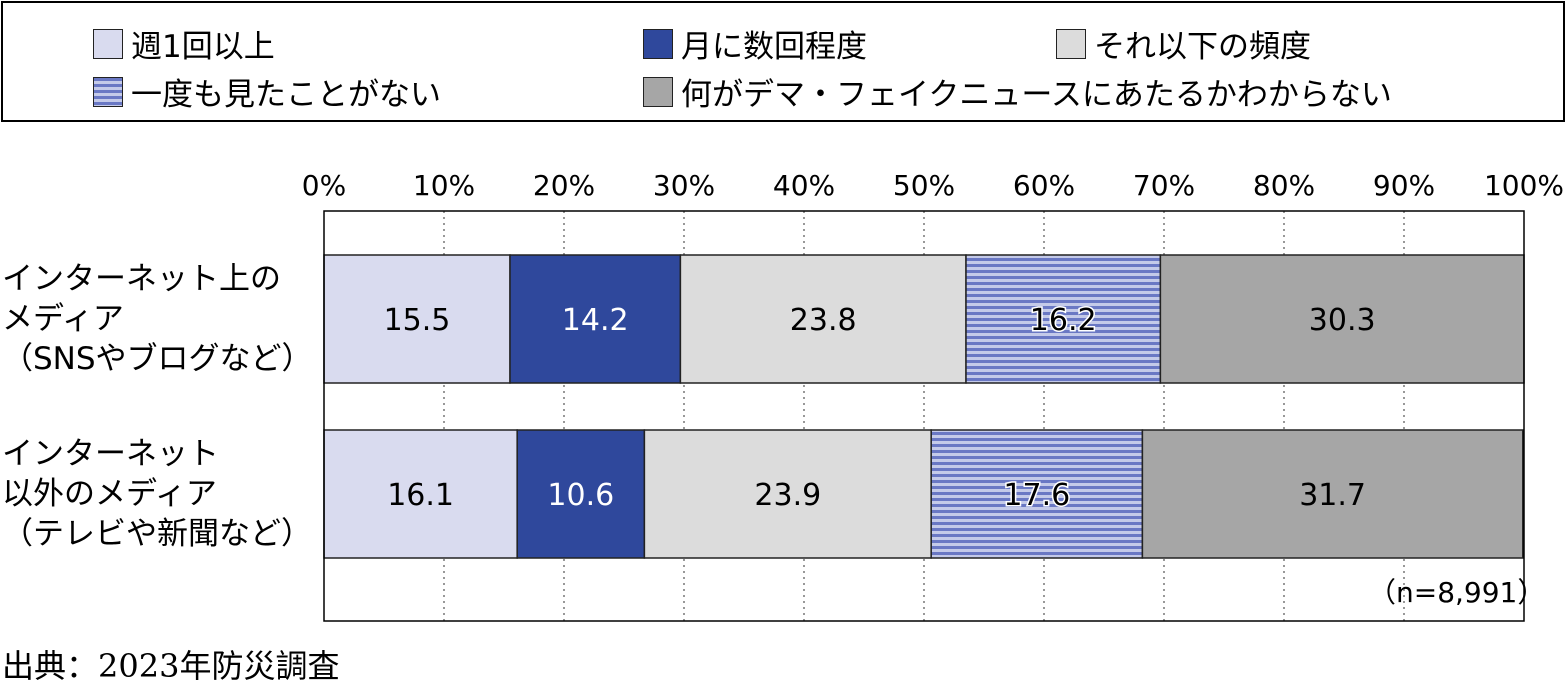 This screenshot has width=1568, height=687. What do you see at coordinates (1164, 185) in the screenshot?
I see `x-tick-label: 70%` at bounding box center [1164, 185].